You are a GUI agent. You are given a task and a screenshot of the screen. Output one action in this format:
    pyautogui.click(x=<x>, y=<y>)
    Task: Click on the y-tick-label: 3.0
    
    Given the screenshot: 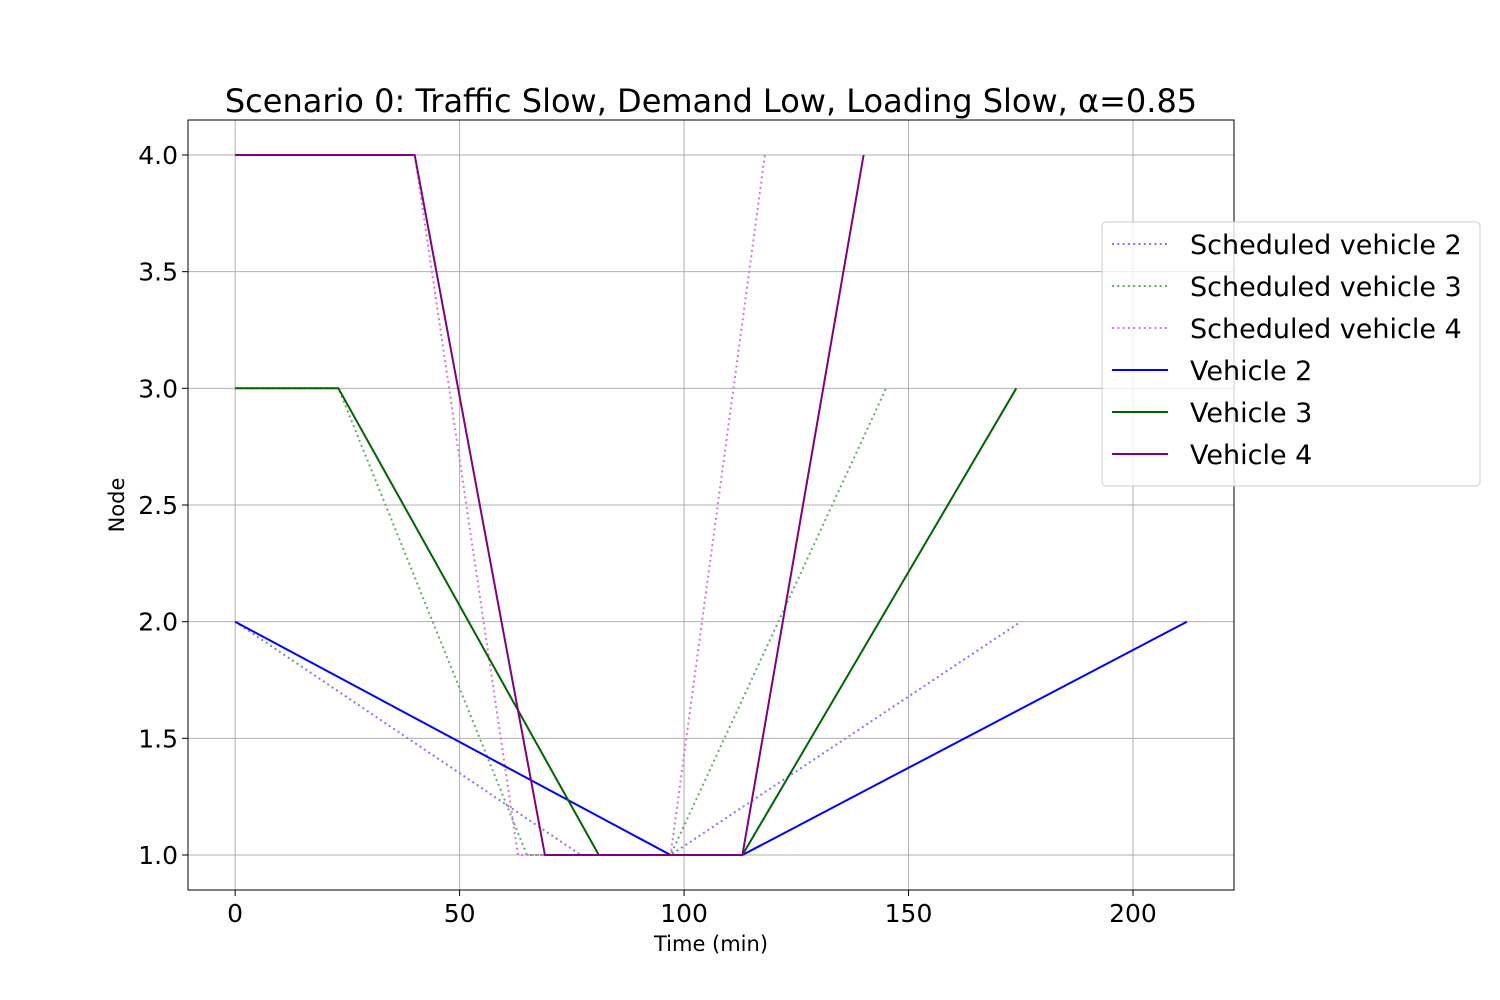 What is the action you would take?
    pyautogui.click(x=158, y=388)
    